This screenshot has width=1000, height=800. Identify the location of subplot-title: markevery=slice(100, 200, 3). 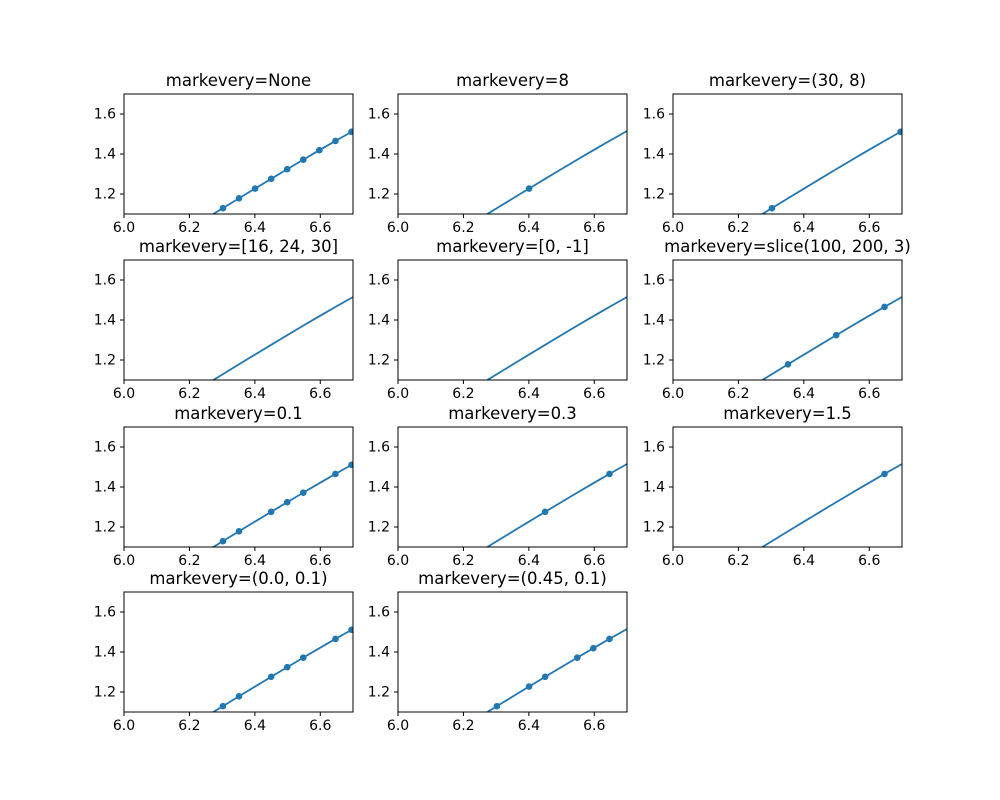
(787, 246).